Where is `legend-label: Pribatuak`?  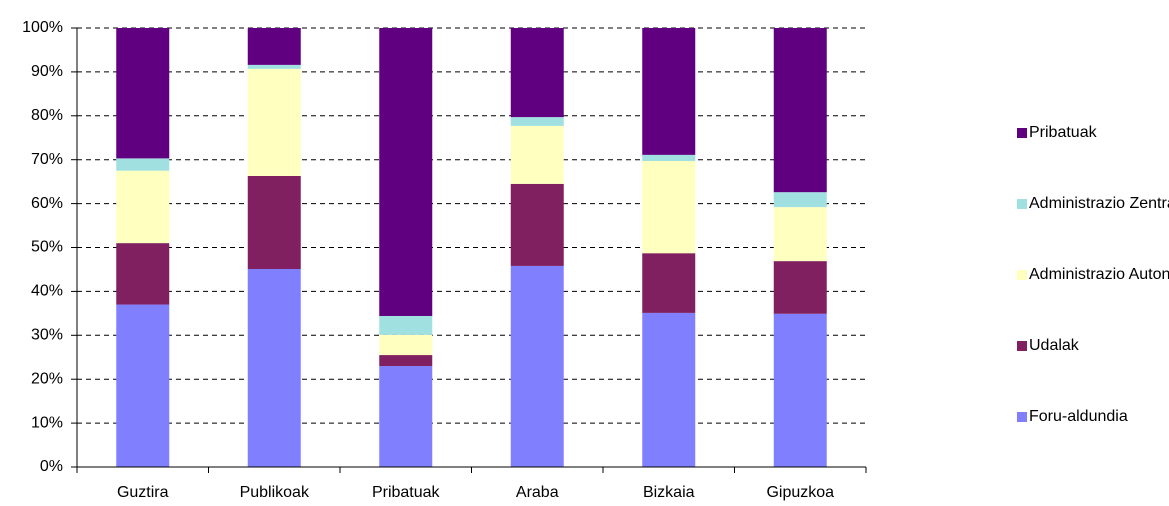
legend-label: Pribatuak is located at coordinates (1063, 132).